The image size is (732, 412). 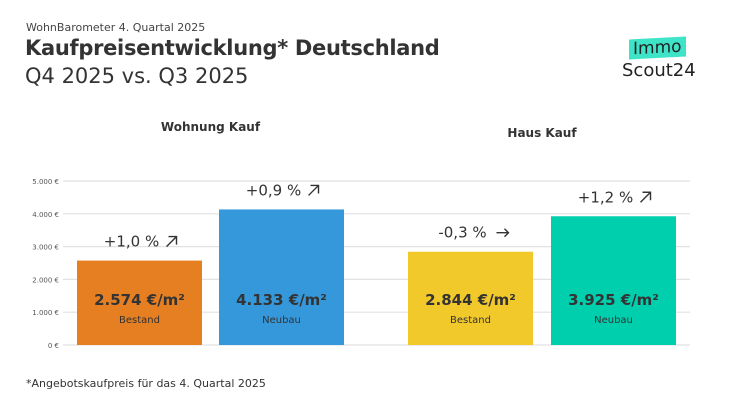 I want to click on bar-value-label: 3.925 €/m², so click(x=613, y=300).